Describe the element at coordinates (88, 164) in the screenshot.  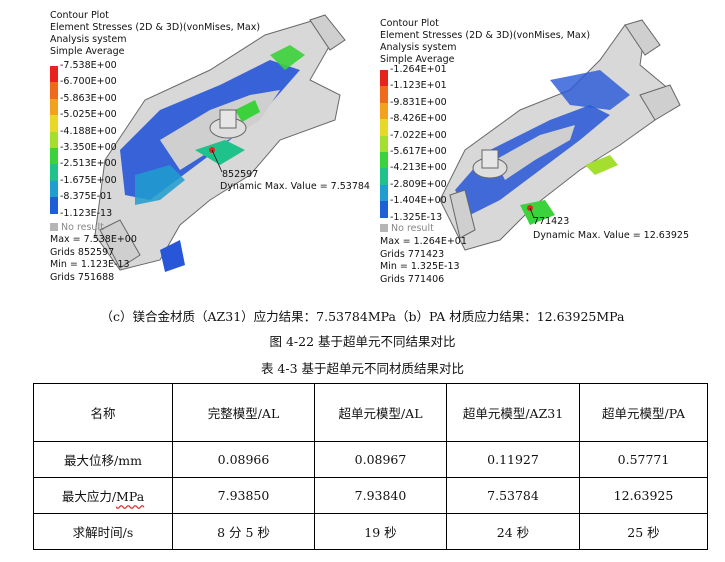
I see `legend-value: -2.513E+00` at that location.